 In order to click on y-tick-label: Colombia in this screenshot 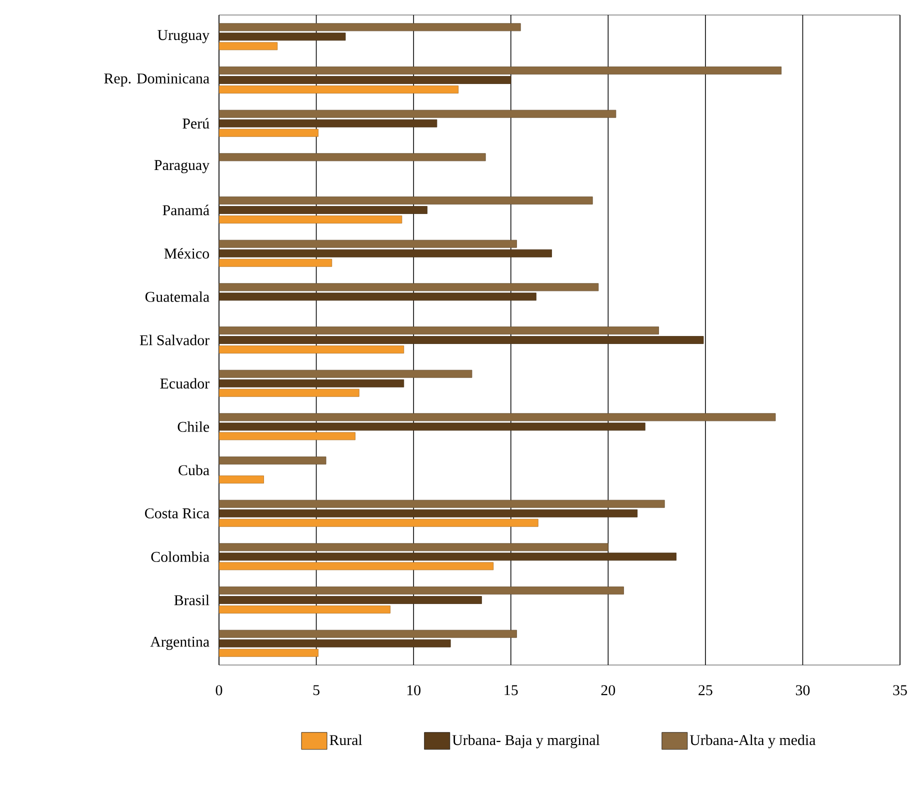, I will do `click(180, 556)`.